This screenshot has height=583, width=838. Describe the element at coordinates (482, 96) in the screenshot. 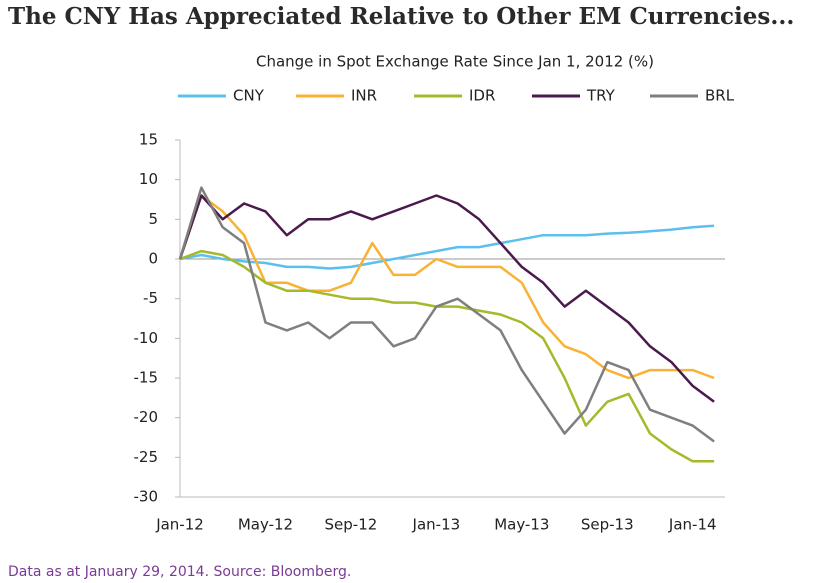

I see `legend-label: IDR` at that location.